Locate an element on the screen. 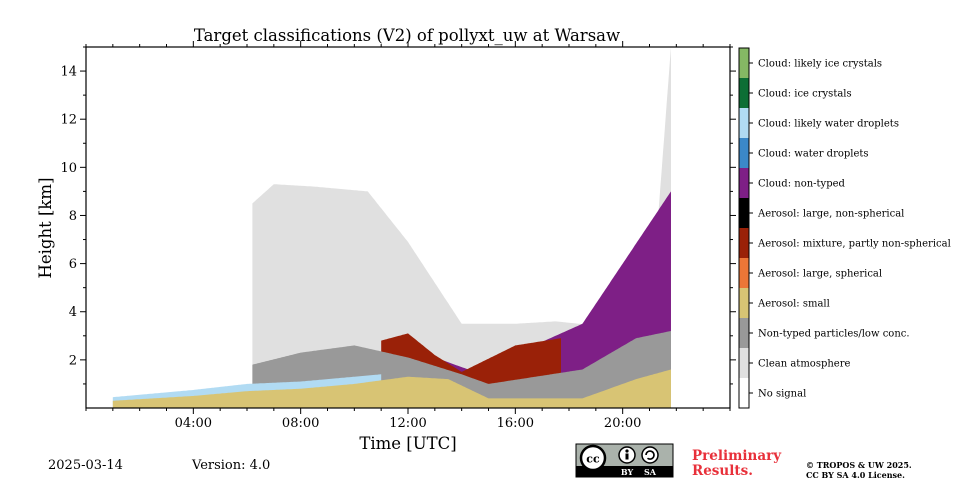 This screenshot has width=960, height=480. license-badge-graphic: cc BY SA is located at coordinates (624, 460).